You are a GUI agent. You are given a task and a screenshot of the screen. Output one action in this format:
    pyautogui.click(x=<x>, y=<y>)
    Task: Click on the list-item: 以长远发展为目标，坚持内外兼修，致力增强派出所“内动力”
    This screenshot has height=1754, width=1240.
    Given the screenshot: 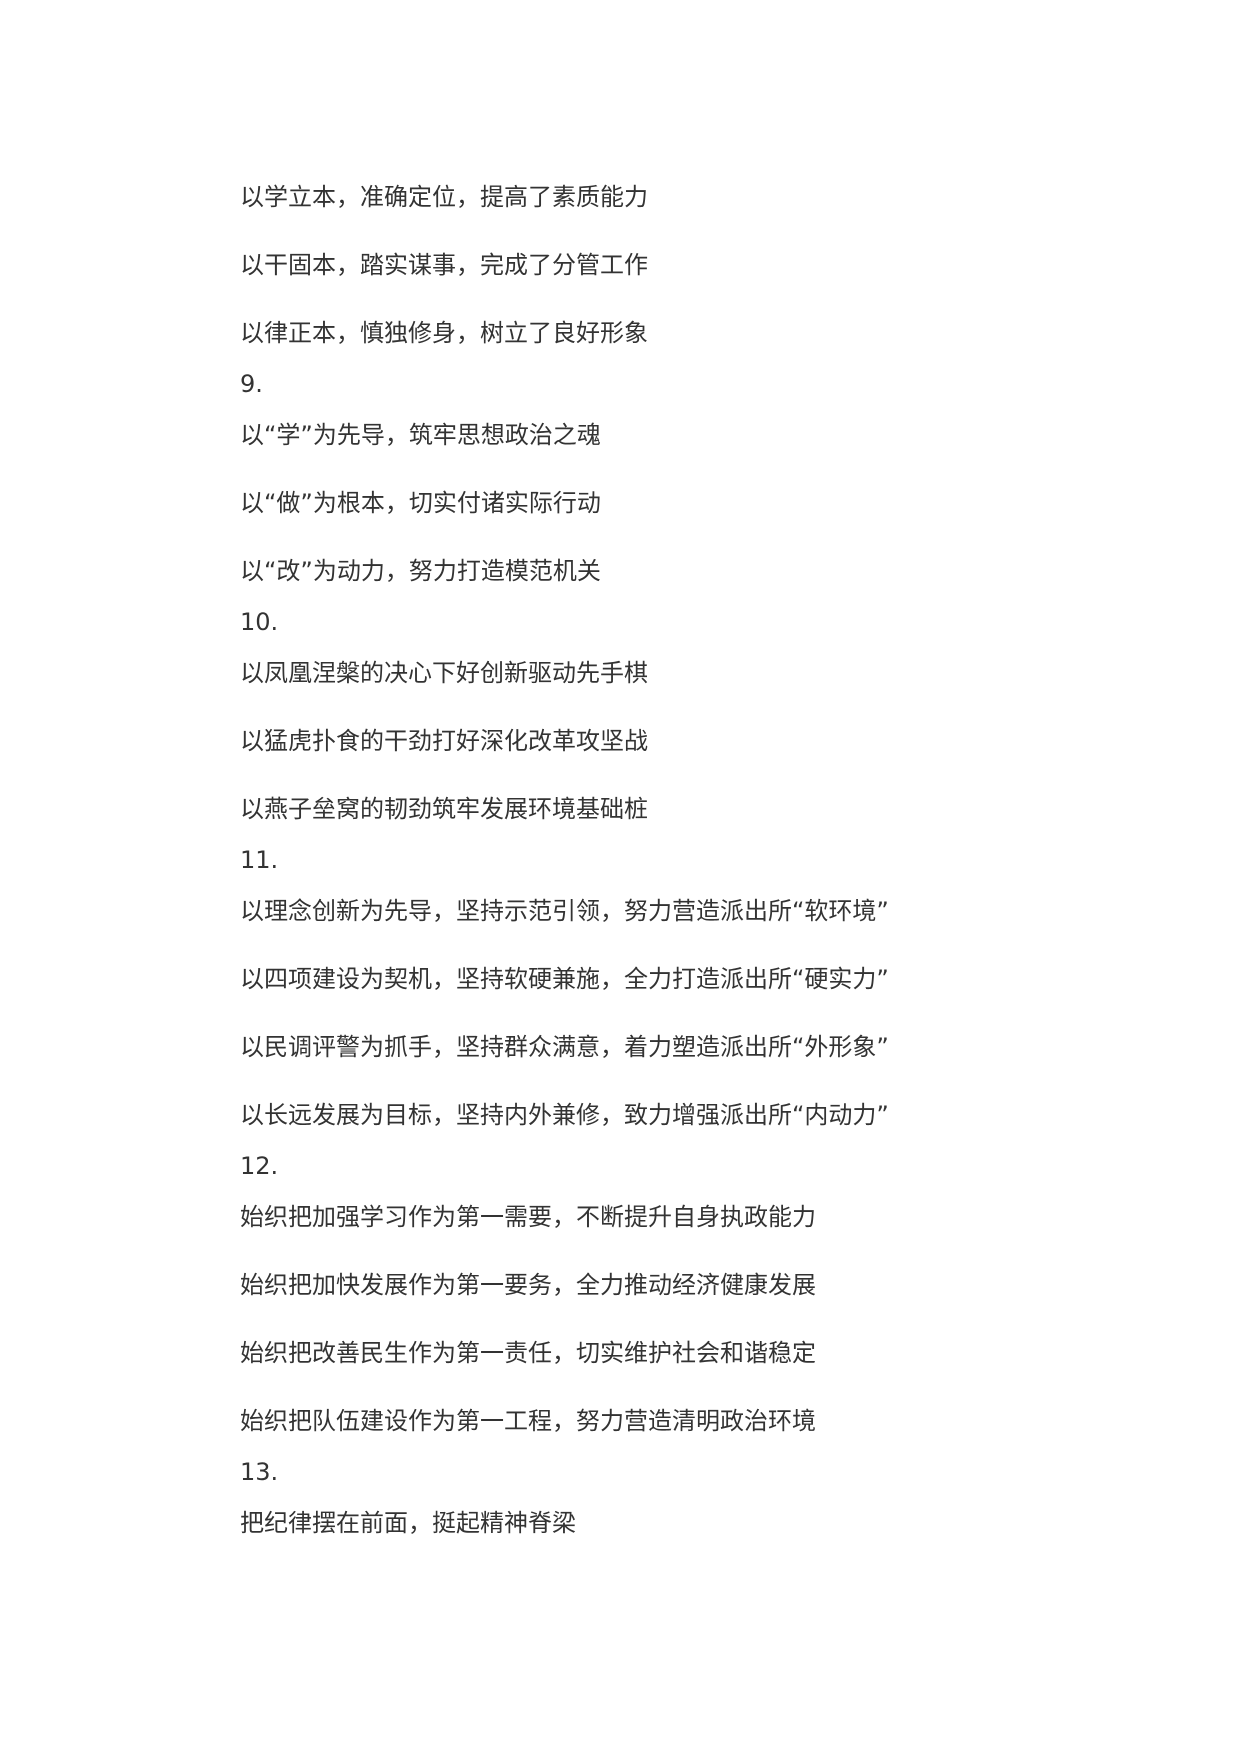 What is the action you would take?
    pyautogui.click(x=564, y=1115)
    